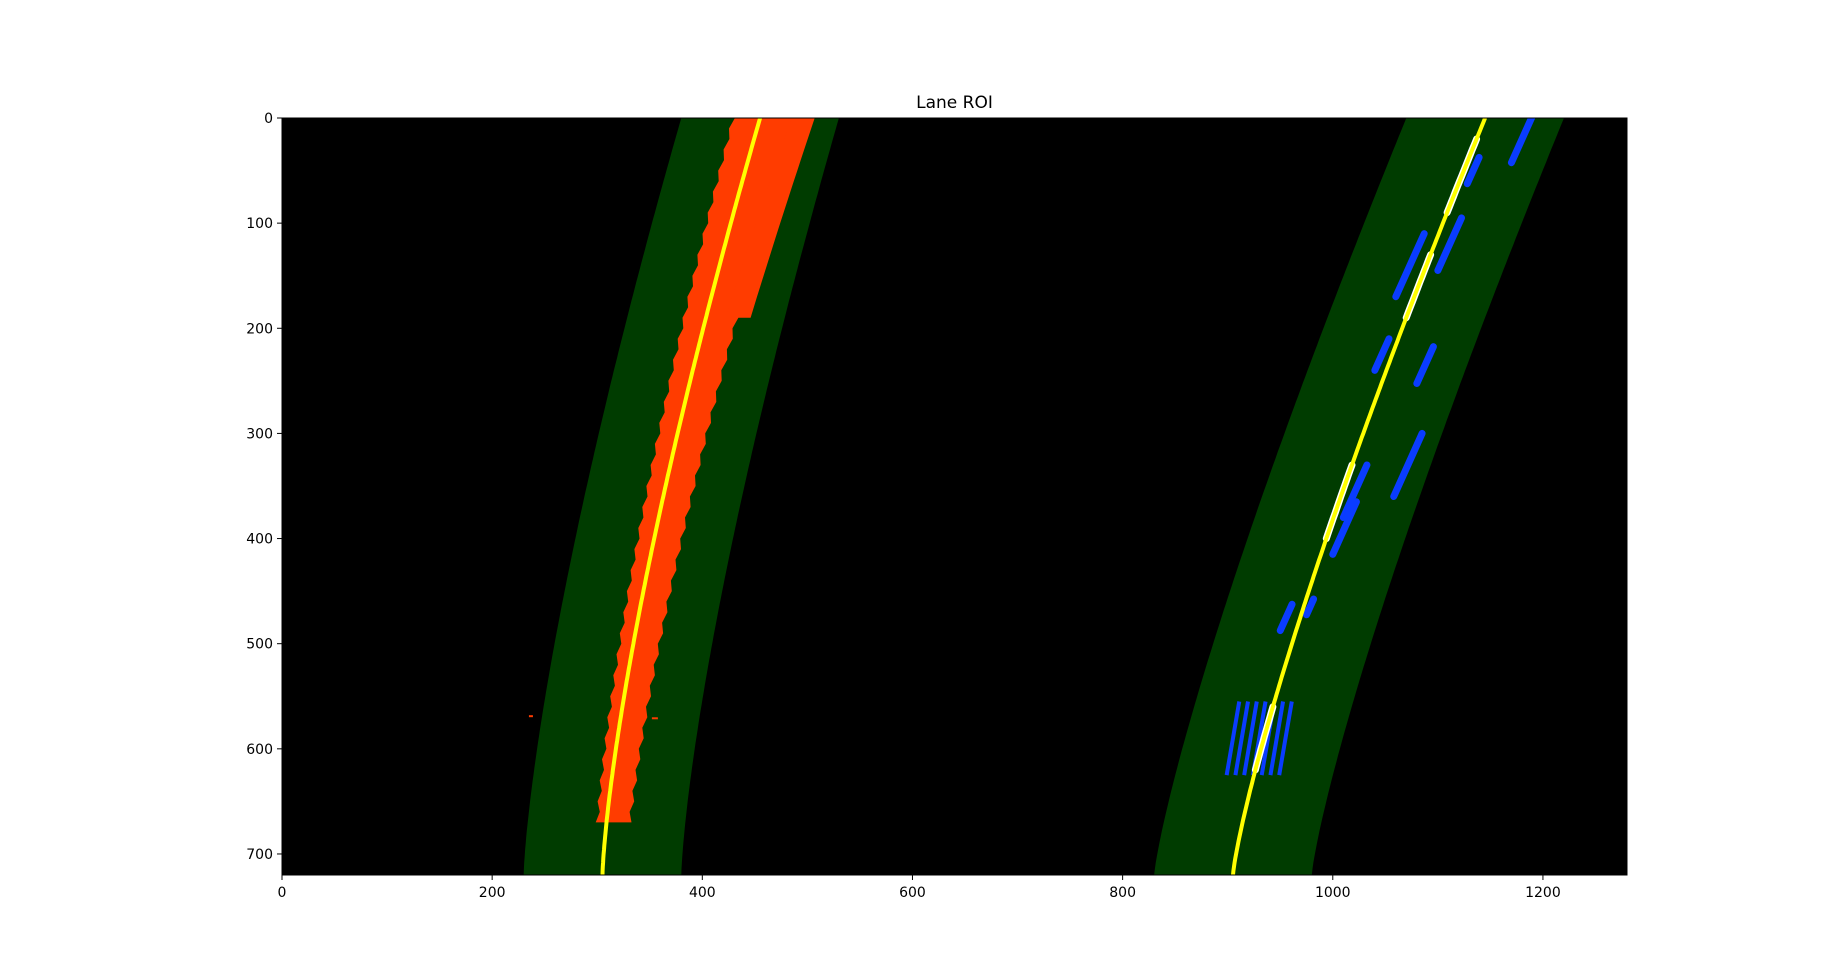 The image size is (1848, 974). Describe the element at coordinates (259, 540) in the screenshot. I see `y-tick-label: 400` at that location.